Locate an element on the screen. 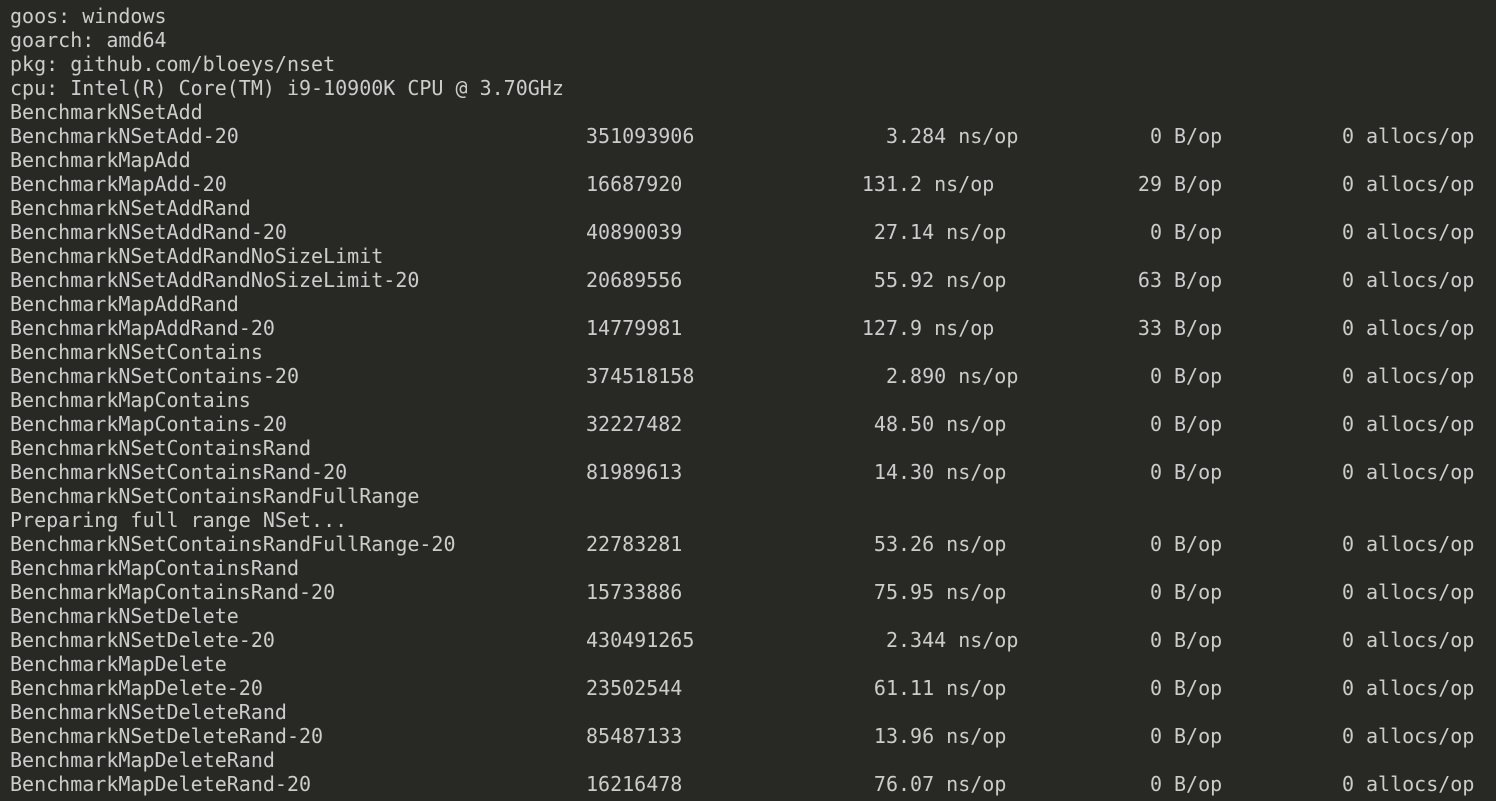 This screenshot has width=1496, height=801. ns-per-op: 27.14 is located at coordinates (904, 232).